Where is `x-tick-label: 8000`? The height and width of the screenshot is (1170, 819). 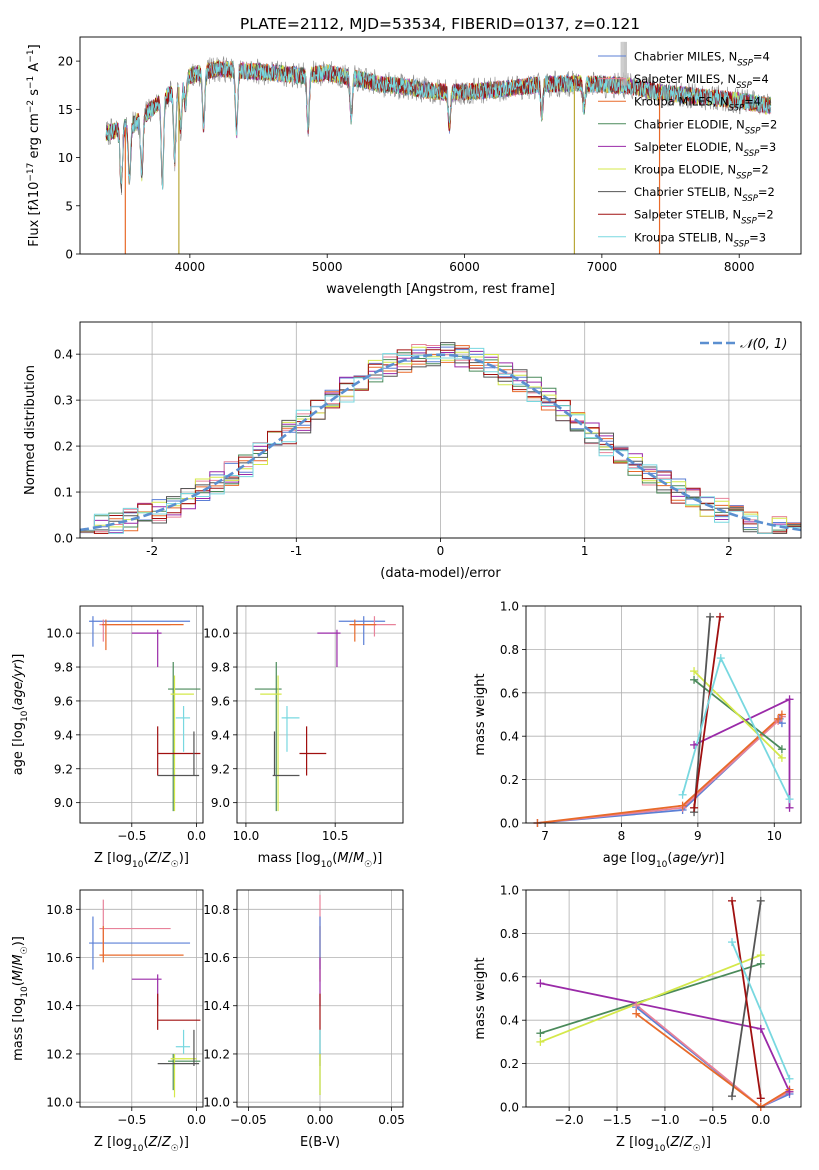
x-tick-label: 8000 is located at coordinates (739, 267).